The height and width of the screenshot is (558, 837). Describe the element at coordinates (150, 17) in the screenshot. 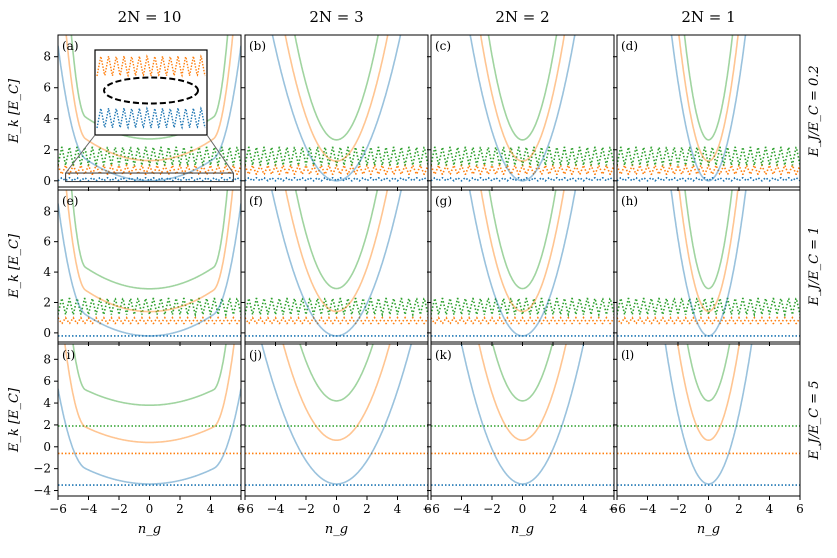

I see `column-title-1: 2N = 10` at that location.